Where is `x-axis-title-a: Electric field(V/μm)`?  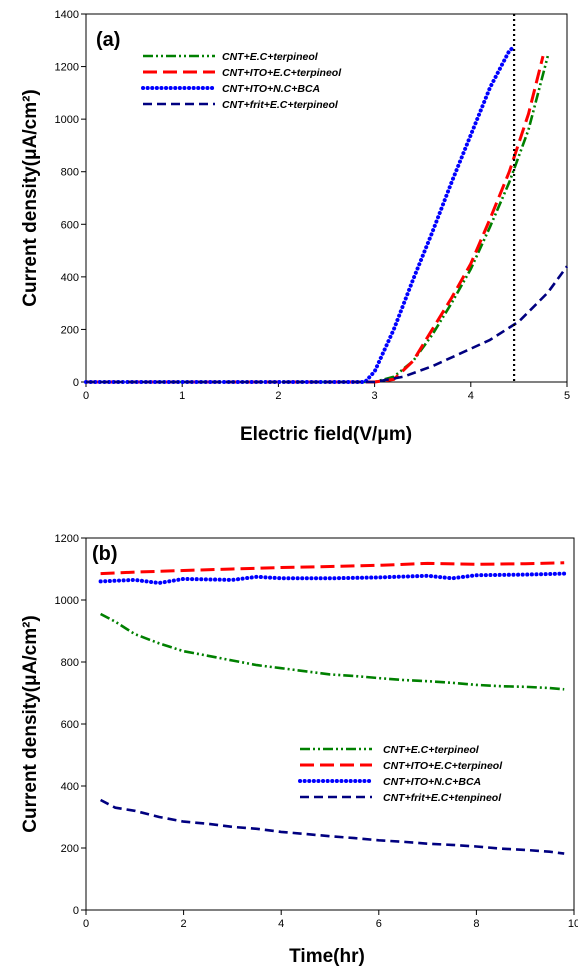
x-axis-title-a: Electric field(V/μm) is located at coordinates (326, 434).